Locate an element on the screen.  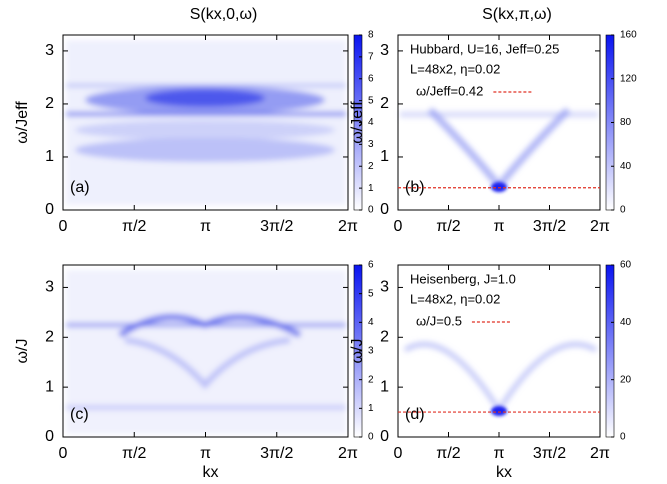
annotation: Hubbard, U=16, Jeff=0.25 is located at coordinates (484, 48).